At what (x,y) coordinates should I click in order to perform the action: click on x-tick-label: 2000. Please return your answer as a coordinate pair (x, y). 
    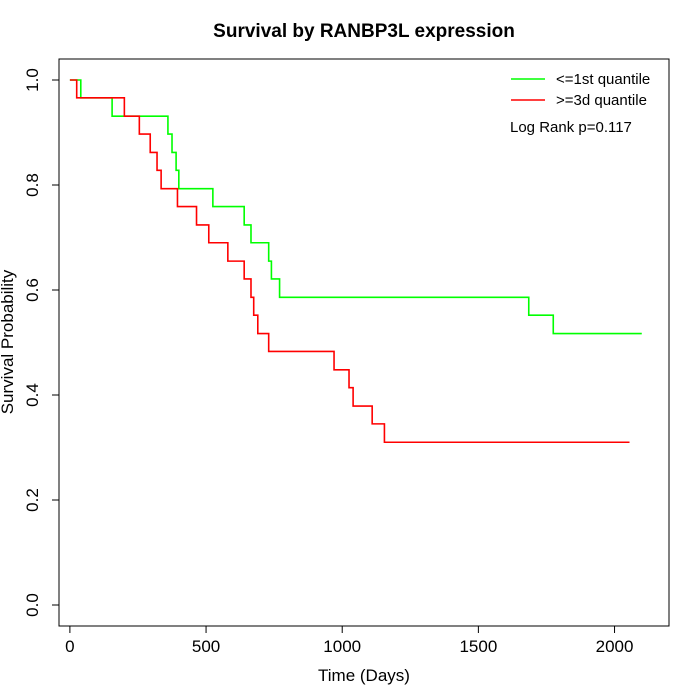
    Looking at the image, I should click on (615, 646).